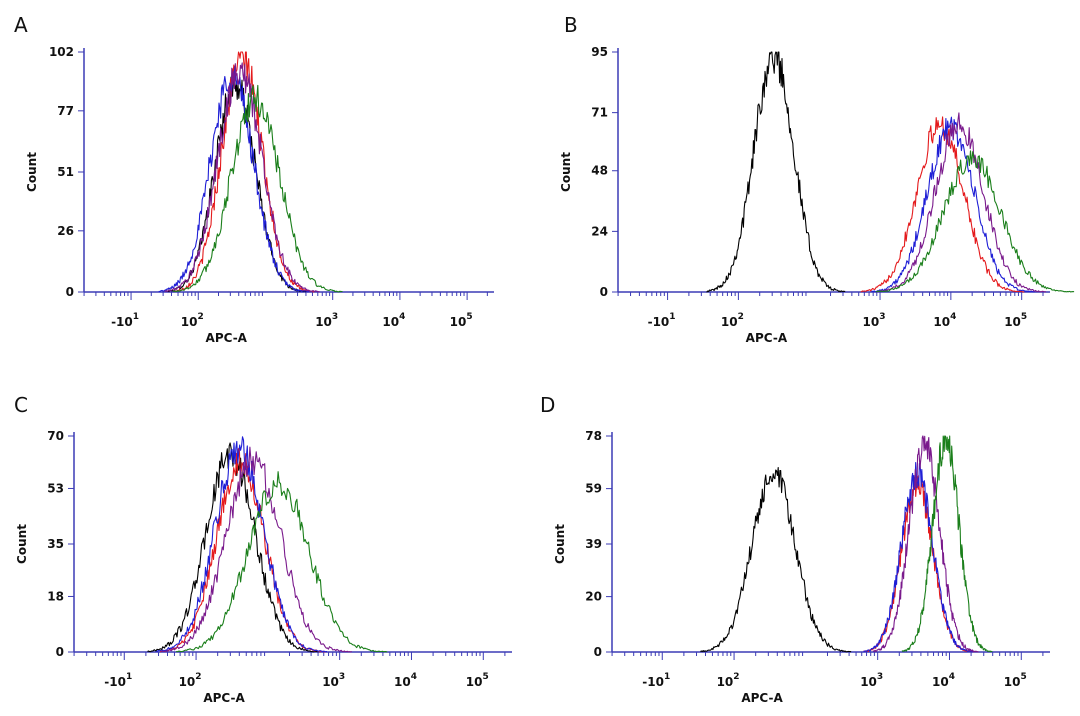 This screenshot has width=1080, height=716. What do you see at coordinates (599, 231) in the screenshot?
I see `y-tick-label: 24` at bounding box center [599, 231].